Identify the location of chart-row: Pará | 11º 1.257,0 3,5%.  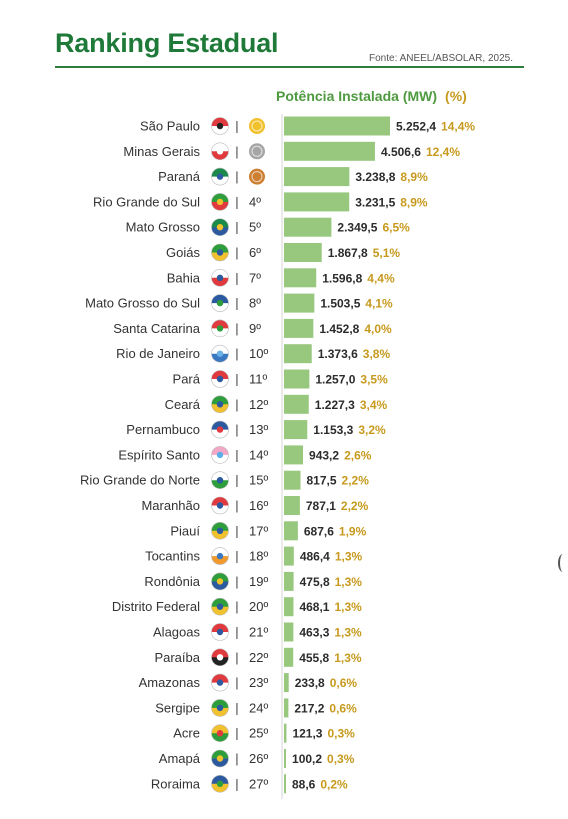
(280, 379).